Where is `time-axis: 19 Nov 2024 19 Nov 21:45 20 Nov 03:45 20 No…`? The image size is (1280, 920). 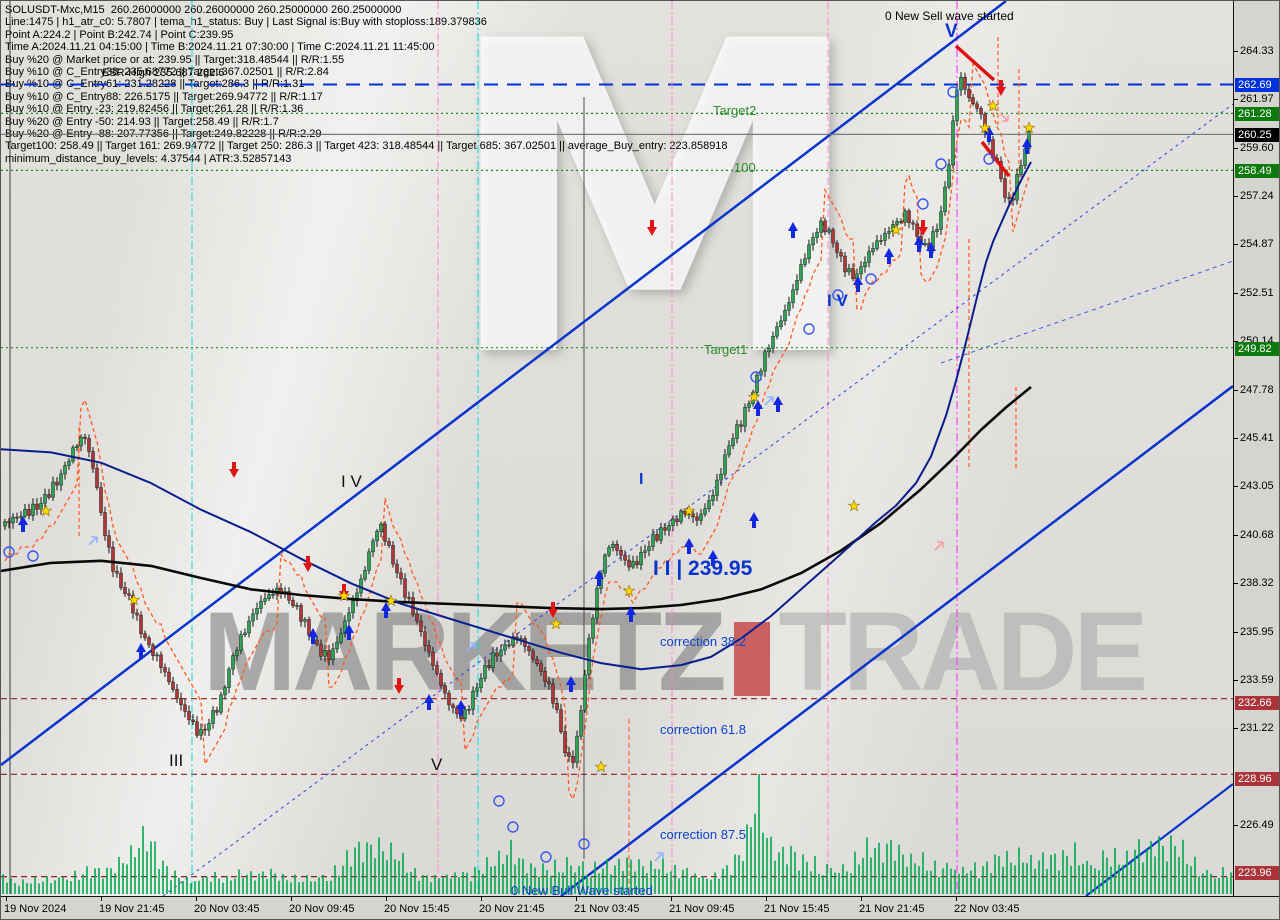 time-axis: 19 Nov 2024 19 Nov 21:45 20 Nov 03:45 20 No… is located at coordinates (640, 907).